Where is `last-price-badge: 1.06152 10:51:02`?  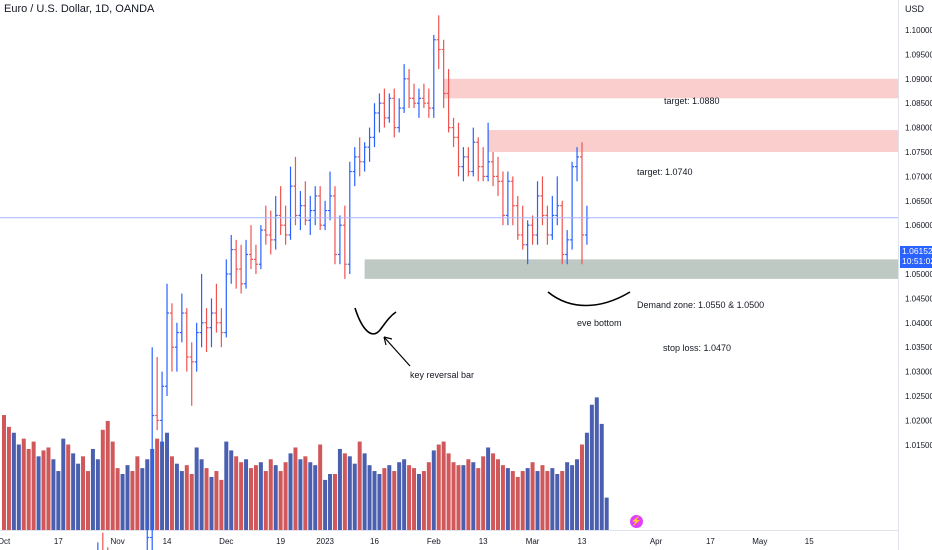
last-price-badge: 1.06152 10:51:02 is located at coordinates (916, 257).